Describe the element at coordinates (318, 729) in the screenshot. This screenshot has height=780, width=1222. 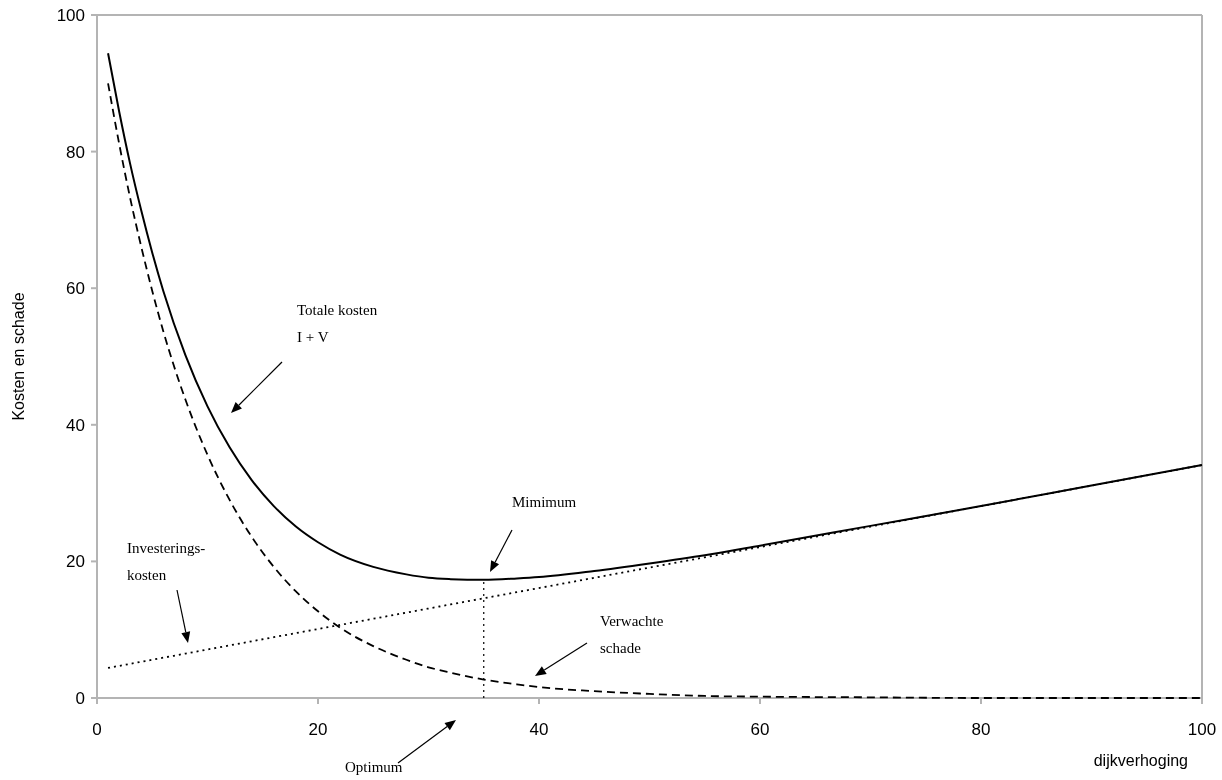
I see `x-tick-label: 20` at that location.